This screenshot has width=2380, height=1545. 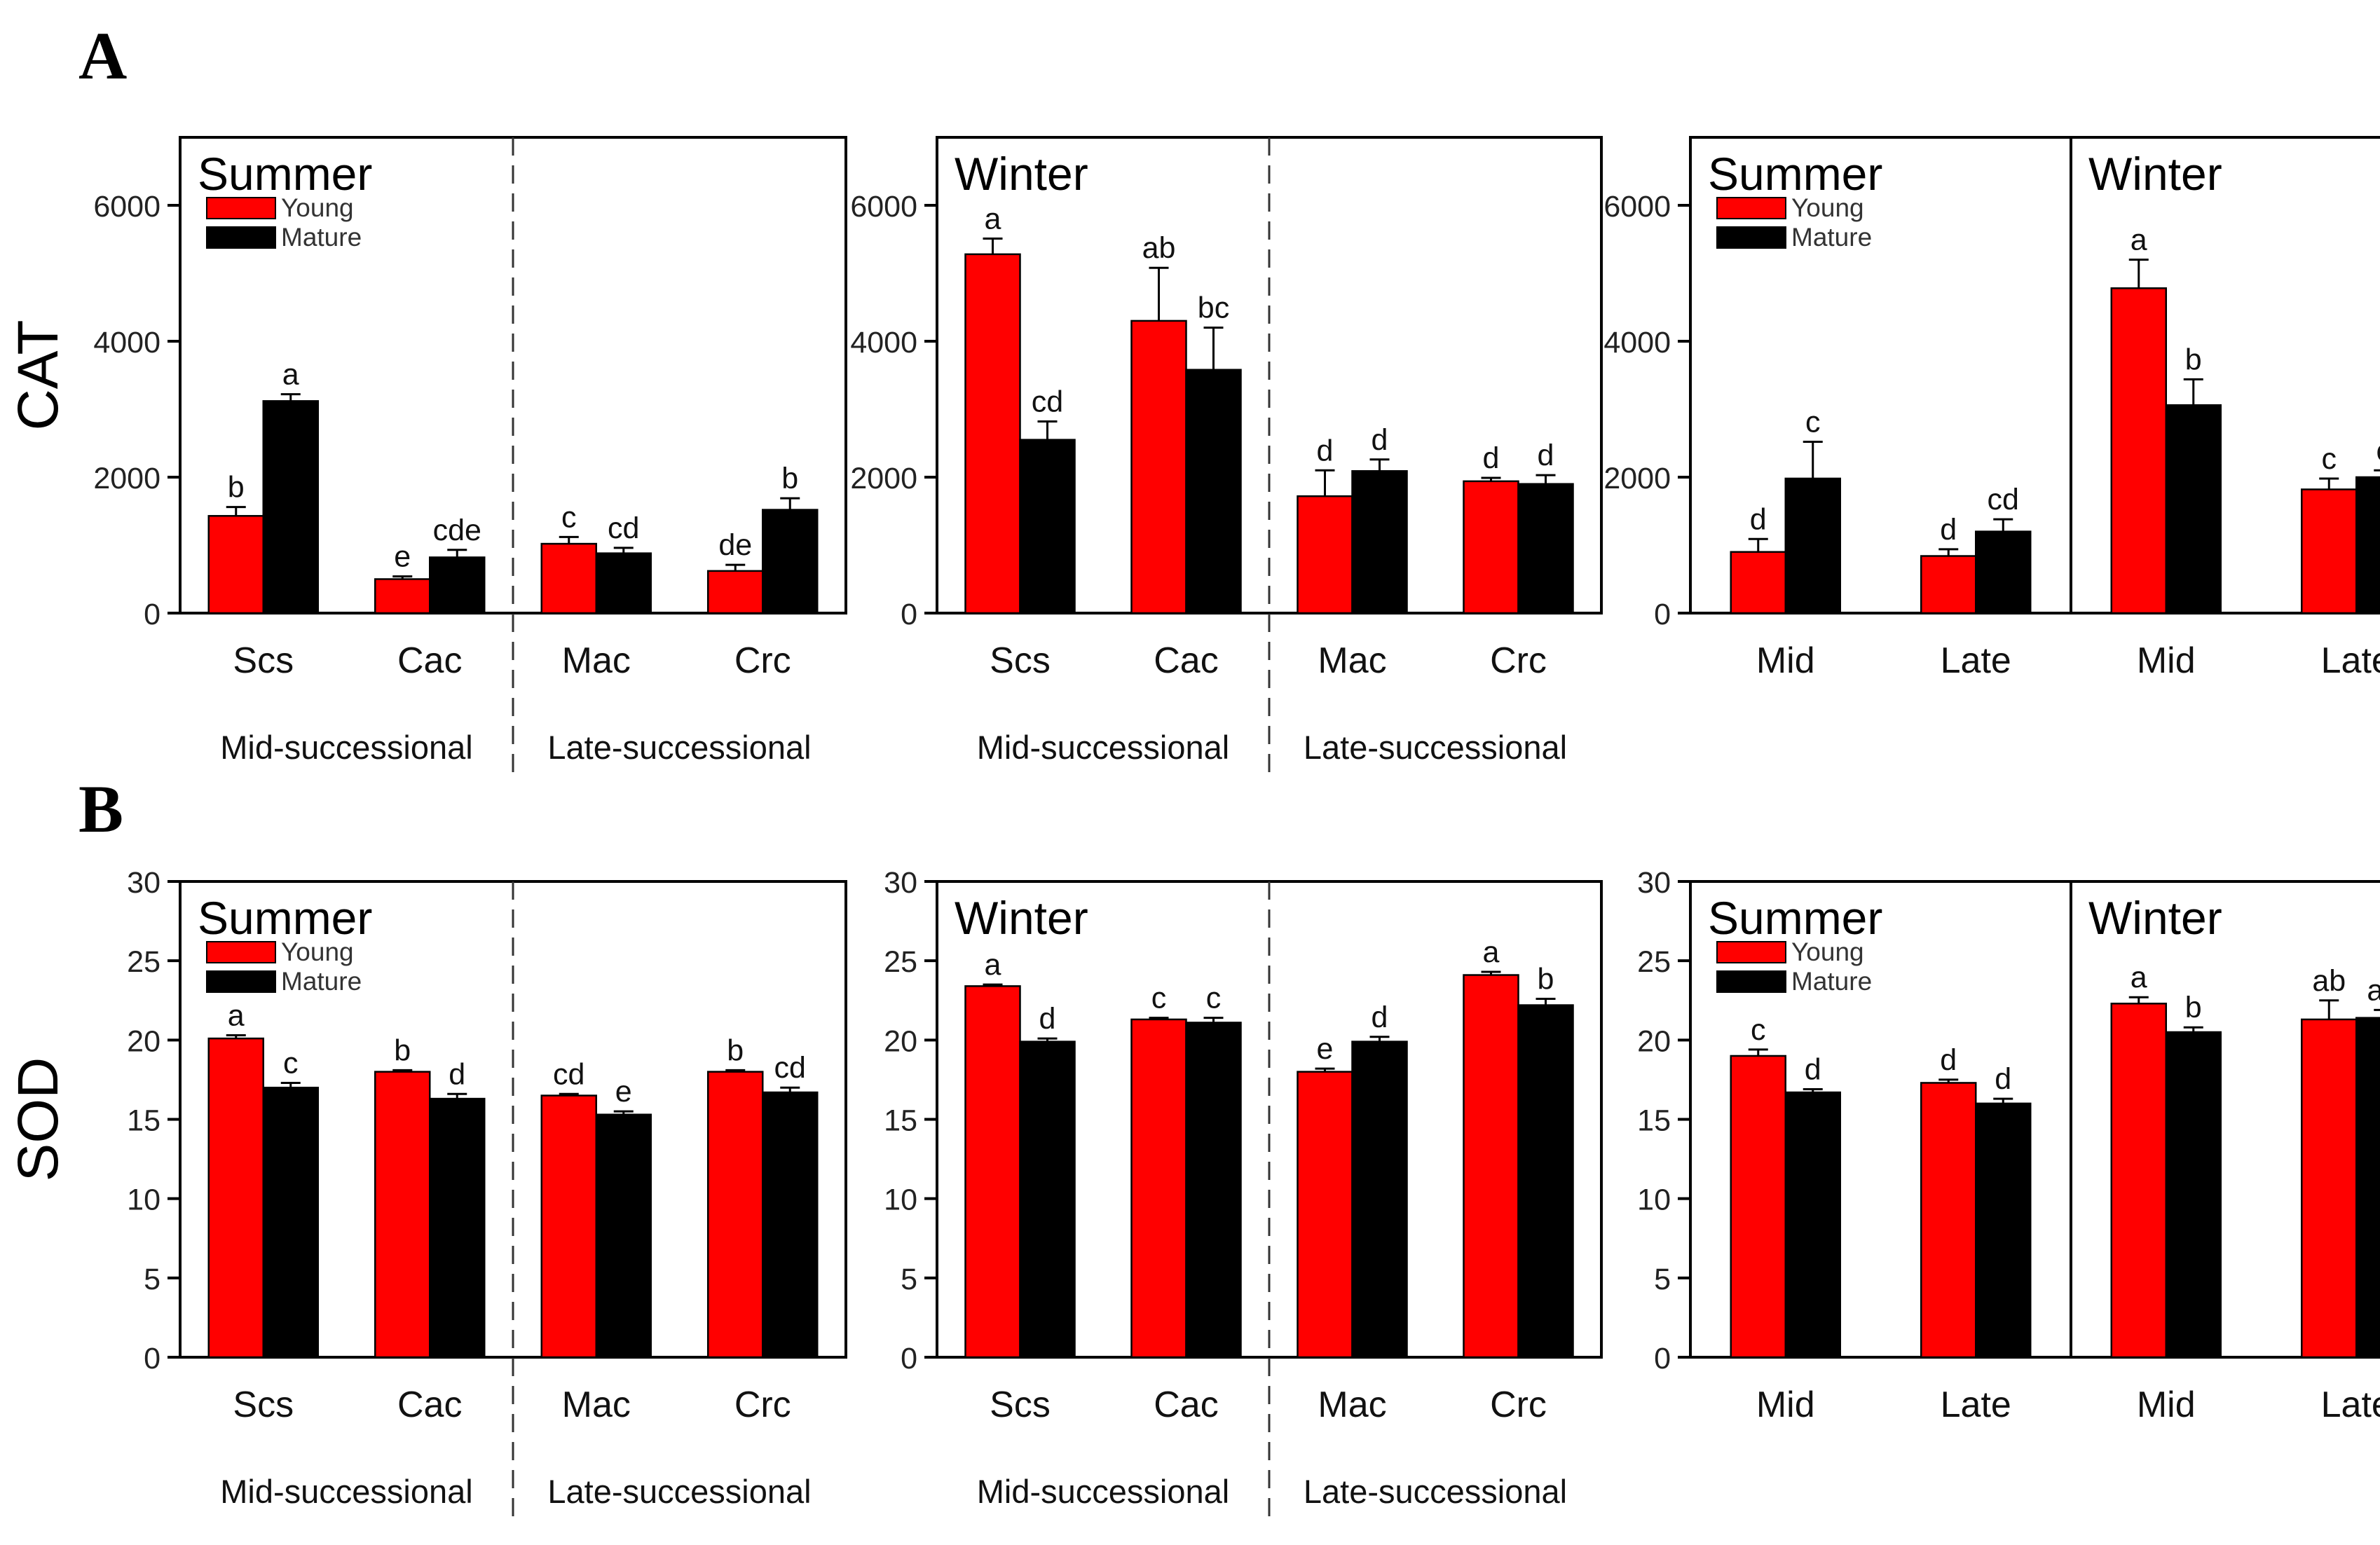 What do you see at coordinates (1159, 248) in the screenshot?
I see `significance-letter: ab` at bounding box center [1159, 248].